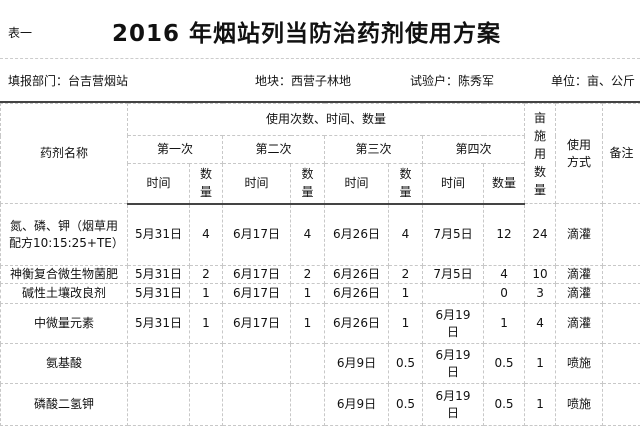  Describe the element at coordinates (452, 80) in the screenshot. I see `farmer: 试验户：陈秀军` at that location.